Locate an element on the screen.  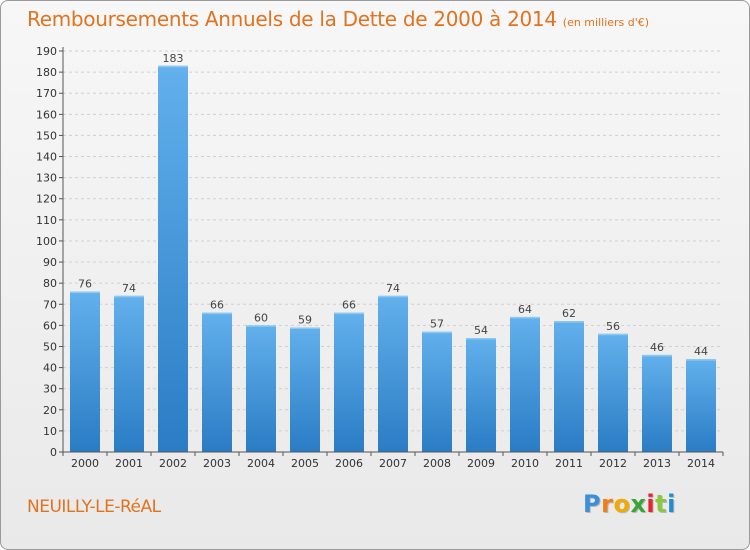
data-label: 57 is located at coordinates (437, 324).